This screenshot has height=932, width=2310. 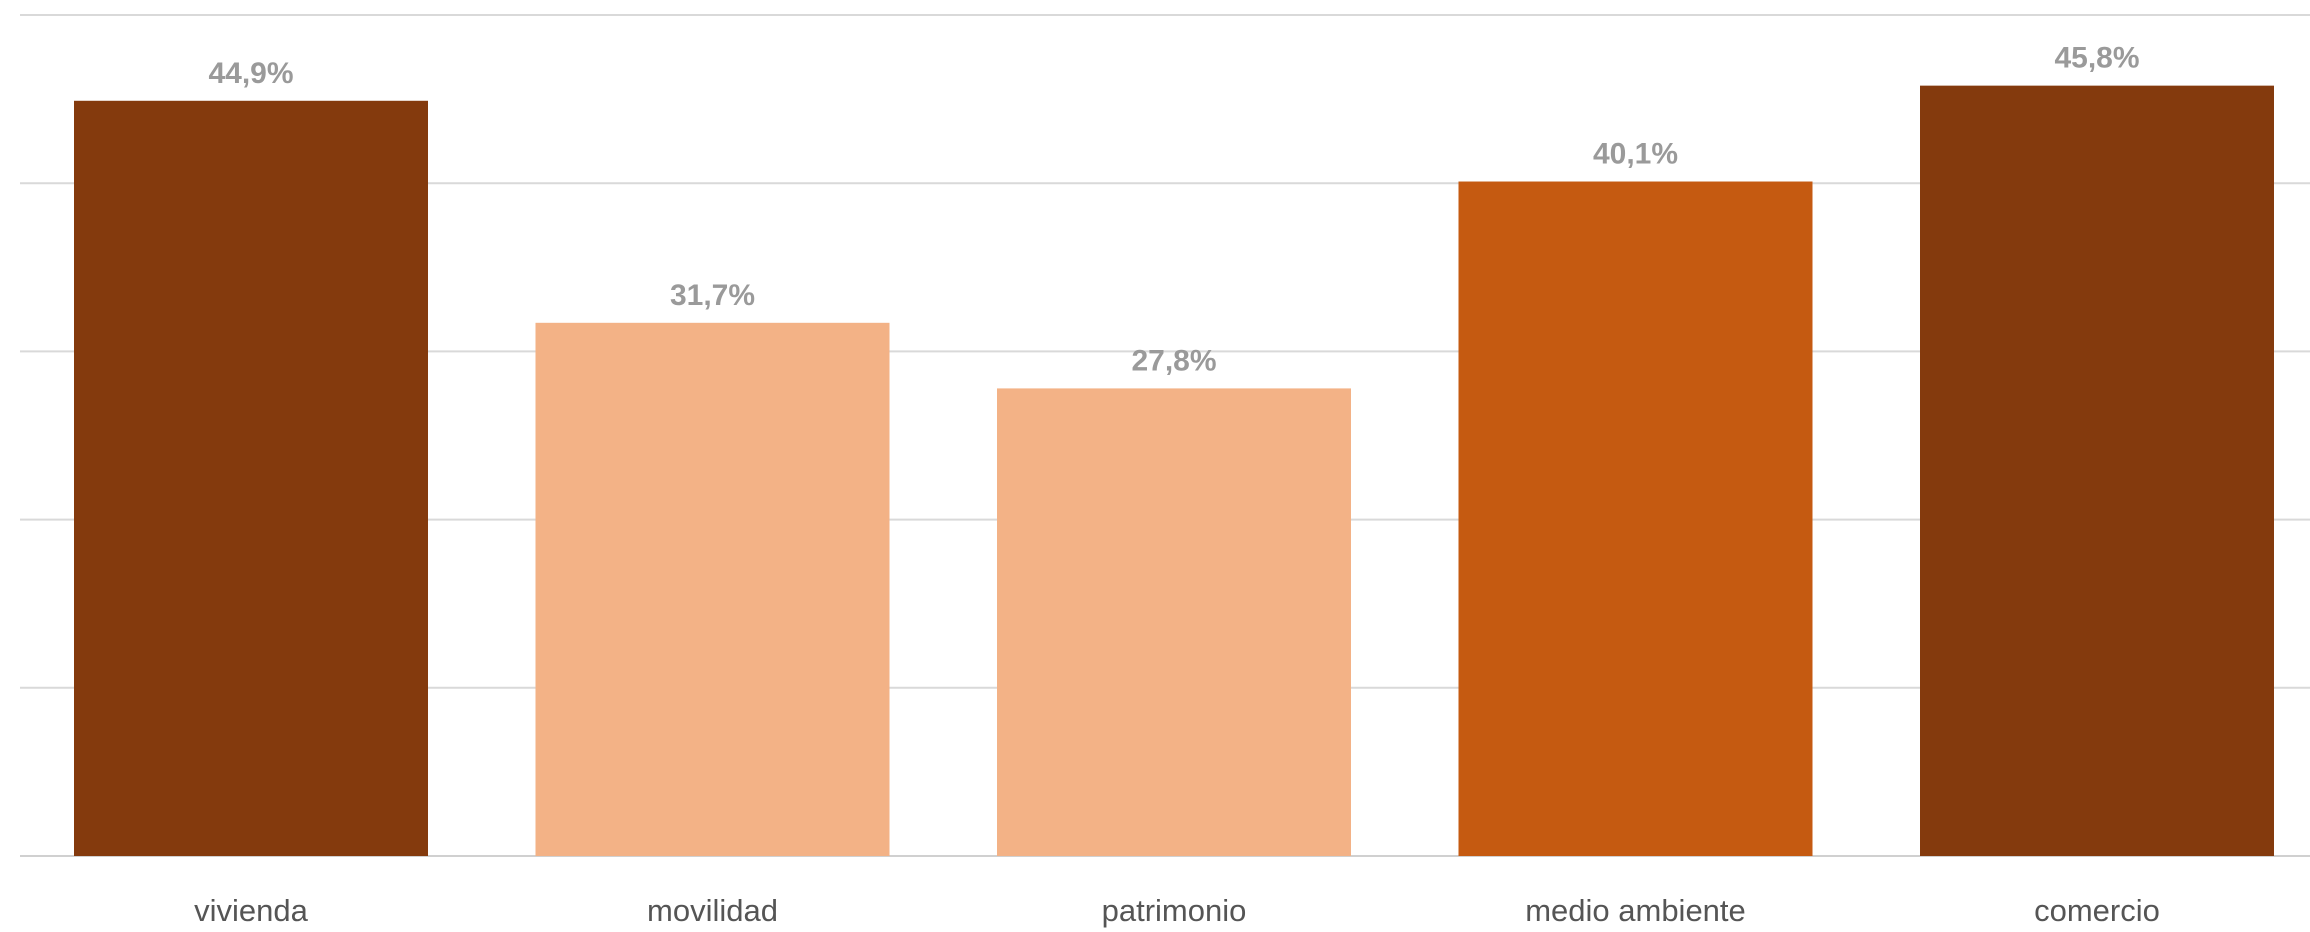 I want to click on bar-medio-ambiente, so click(x=1635, y=518).